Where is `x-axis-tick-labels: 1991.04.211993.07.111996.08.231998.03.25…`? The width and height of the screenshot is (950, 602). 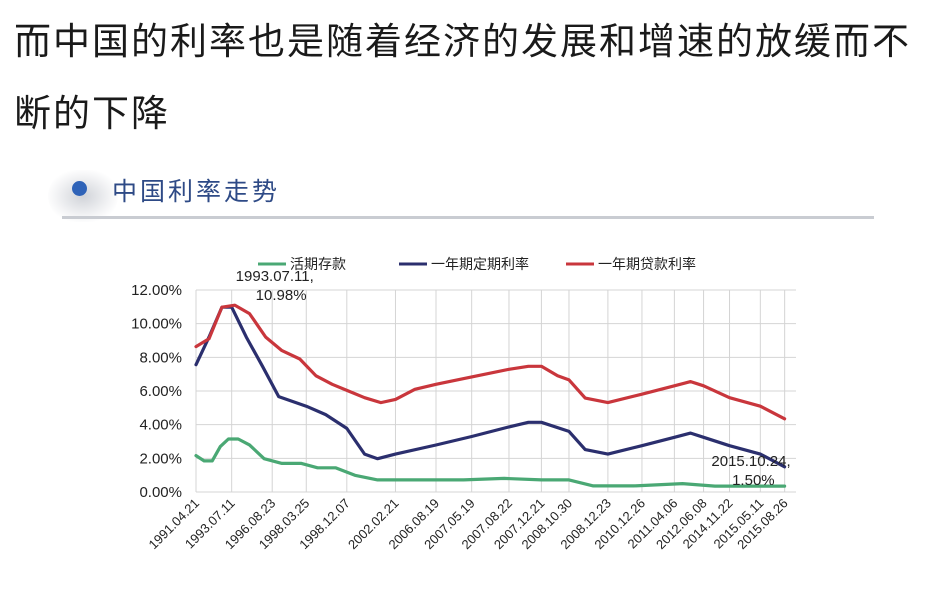 x-axis-tick-labels: 1991.04.211993.07.111996.08.231998.03.25… is located at coordinates (467, 524).